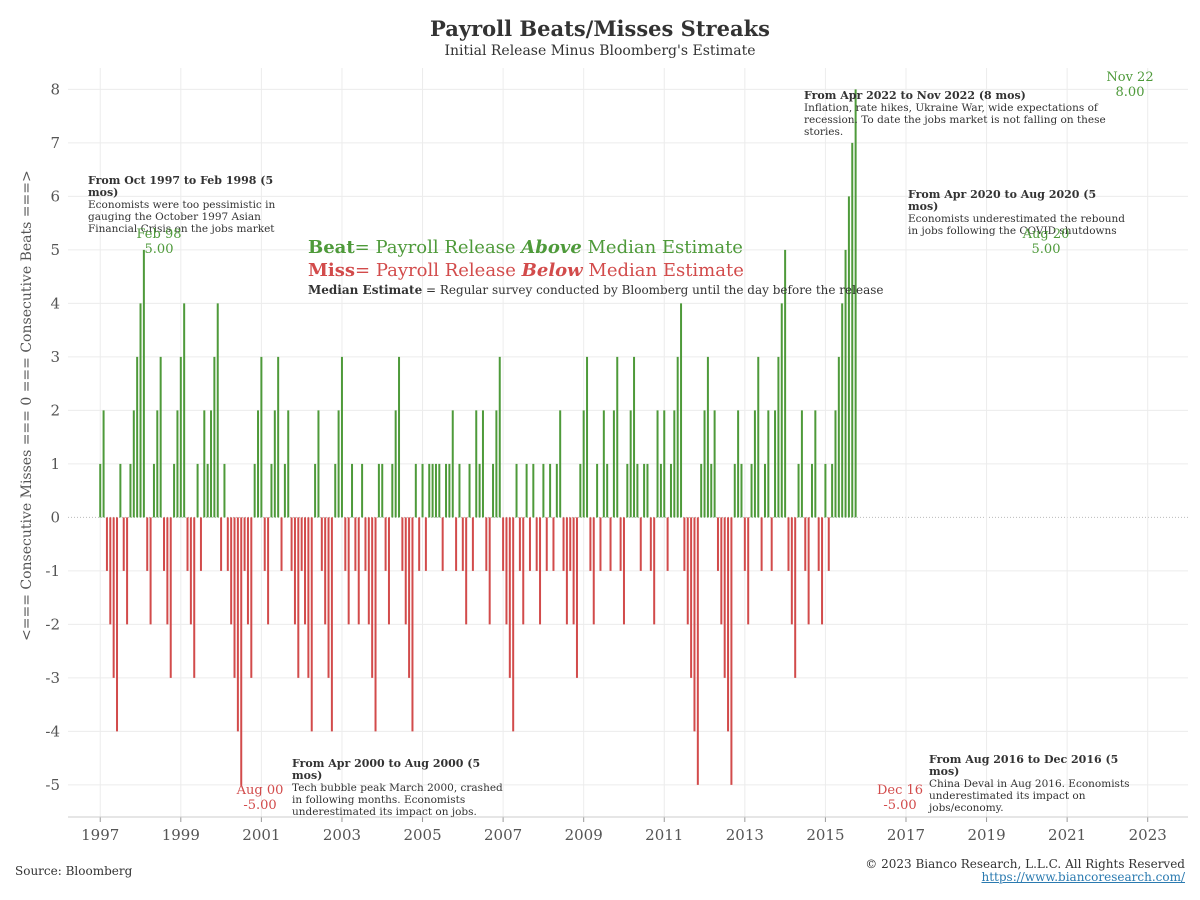  I want to click on source-note: Source: Bloomberg, so click(74, 871).